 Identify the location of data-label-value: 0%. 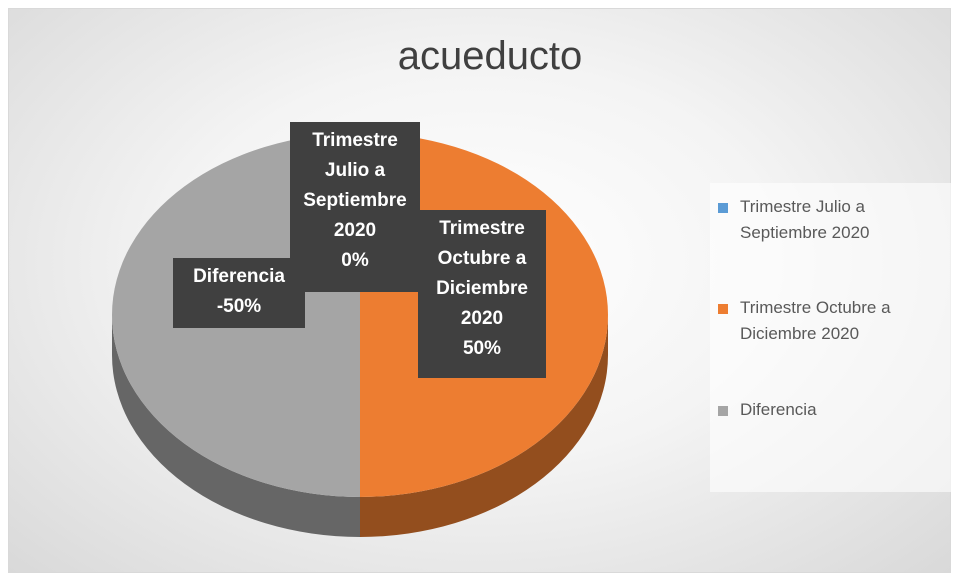
(355, 260).